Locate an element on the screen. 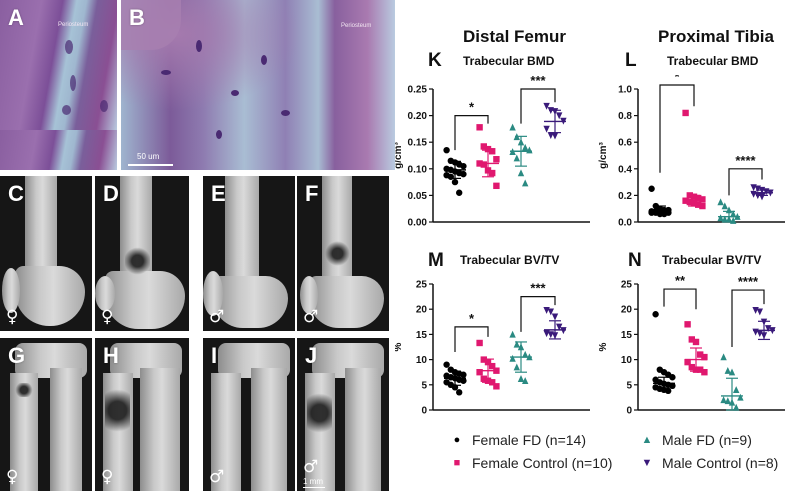 The height and width of the screenshot is (491, 790). male-symbol-e: ♂ is located at coordinates (217, 317).